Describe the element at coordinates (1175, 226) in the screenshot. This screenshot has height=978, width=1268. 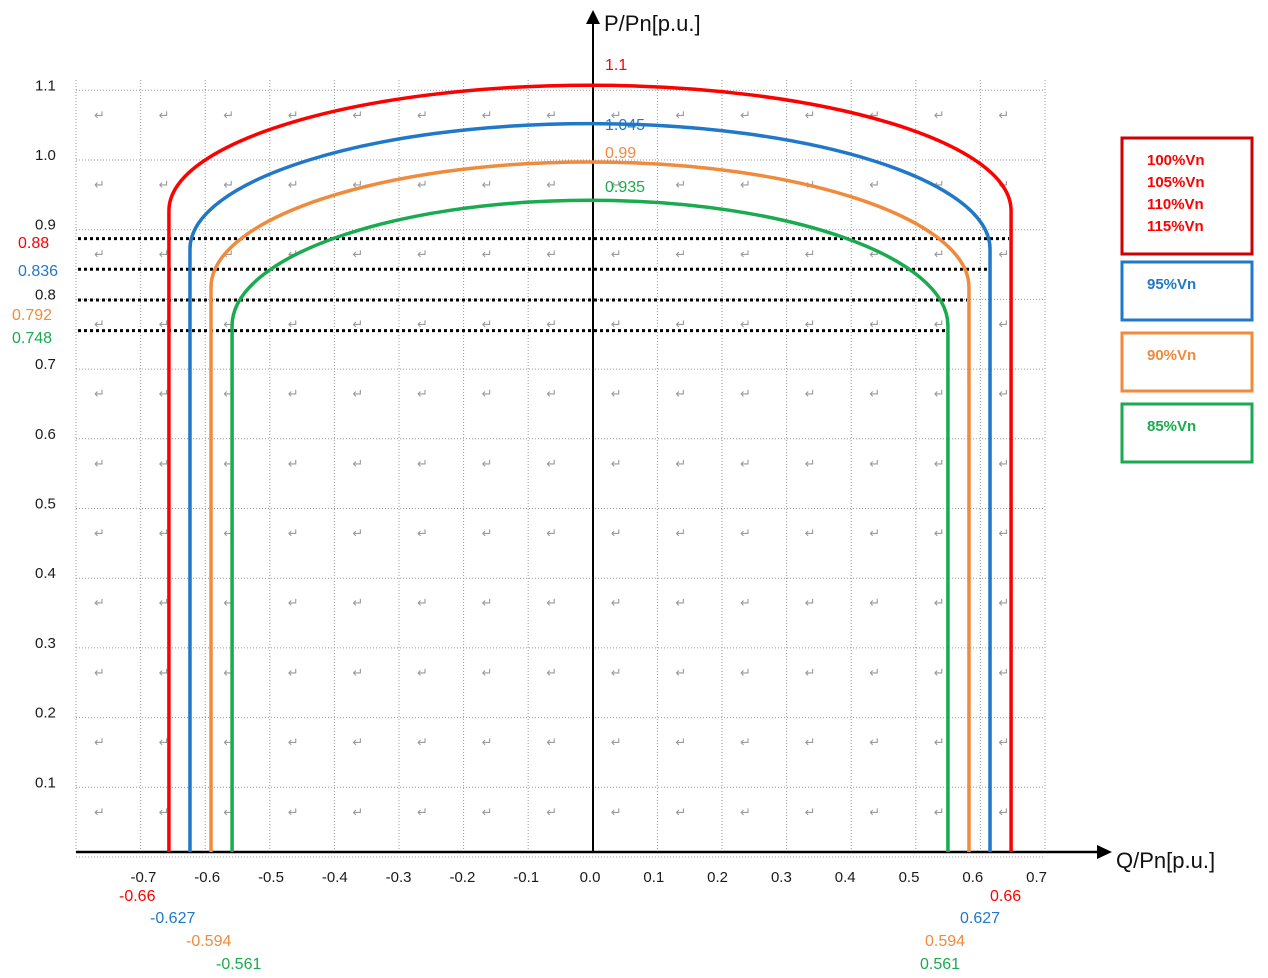
I see `legend-entry: 115%Vn` at that location.